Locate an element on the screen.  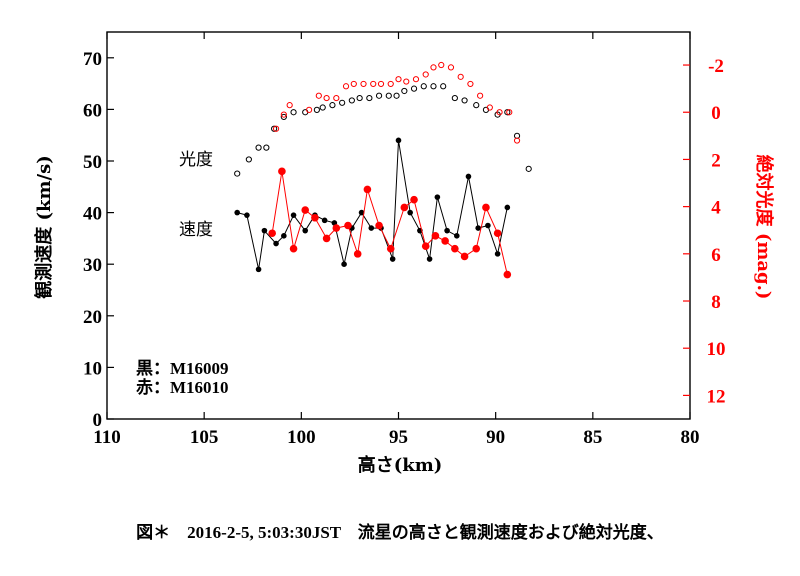
y-left-tick-label: 50 is located at coordinates (92, 162).